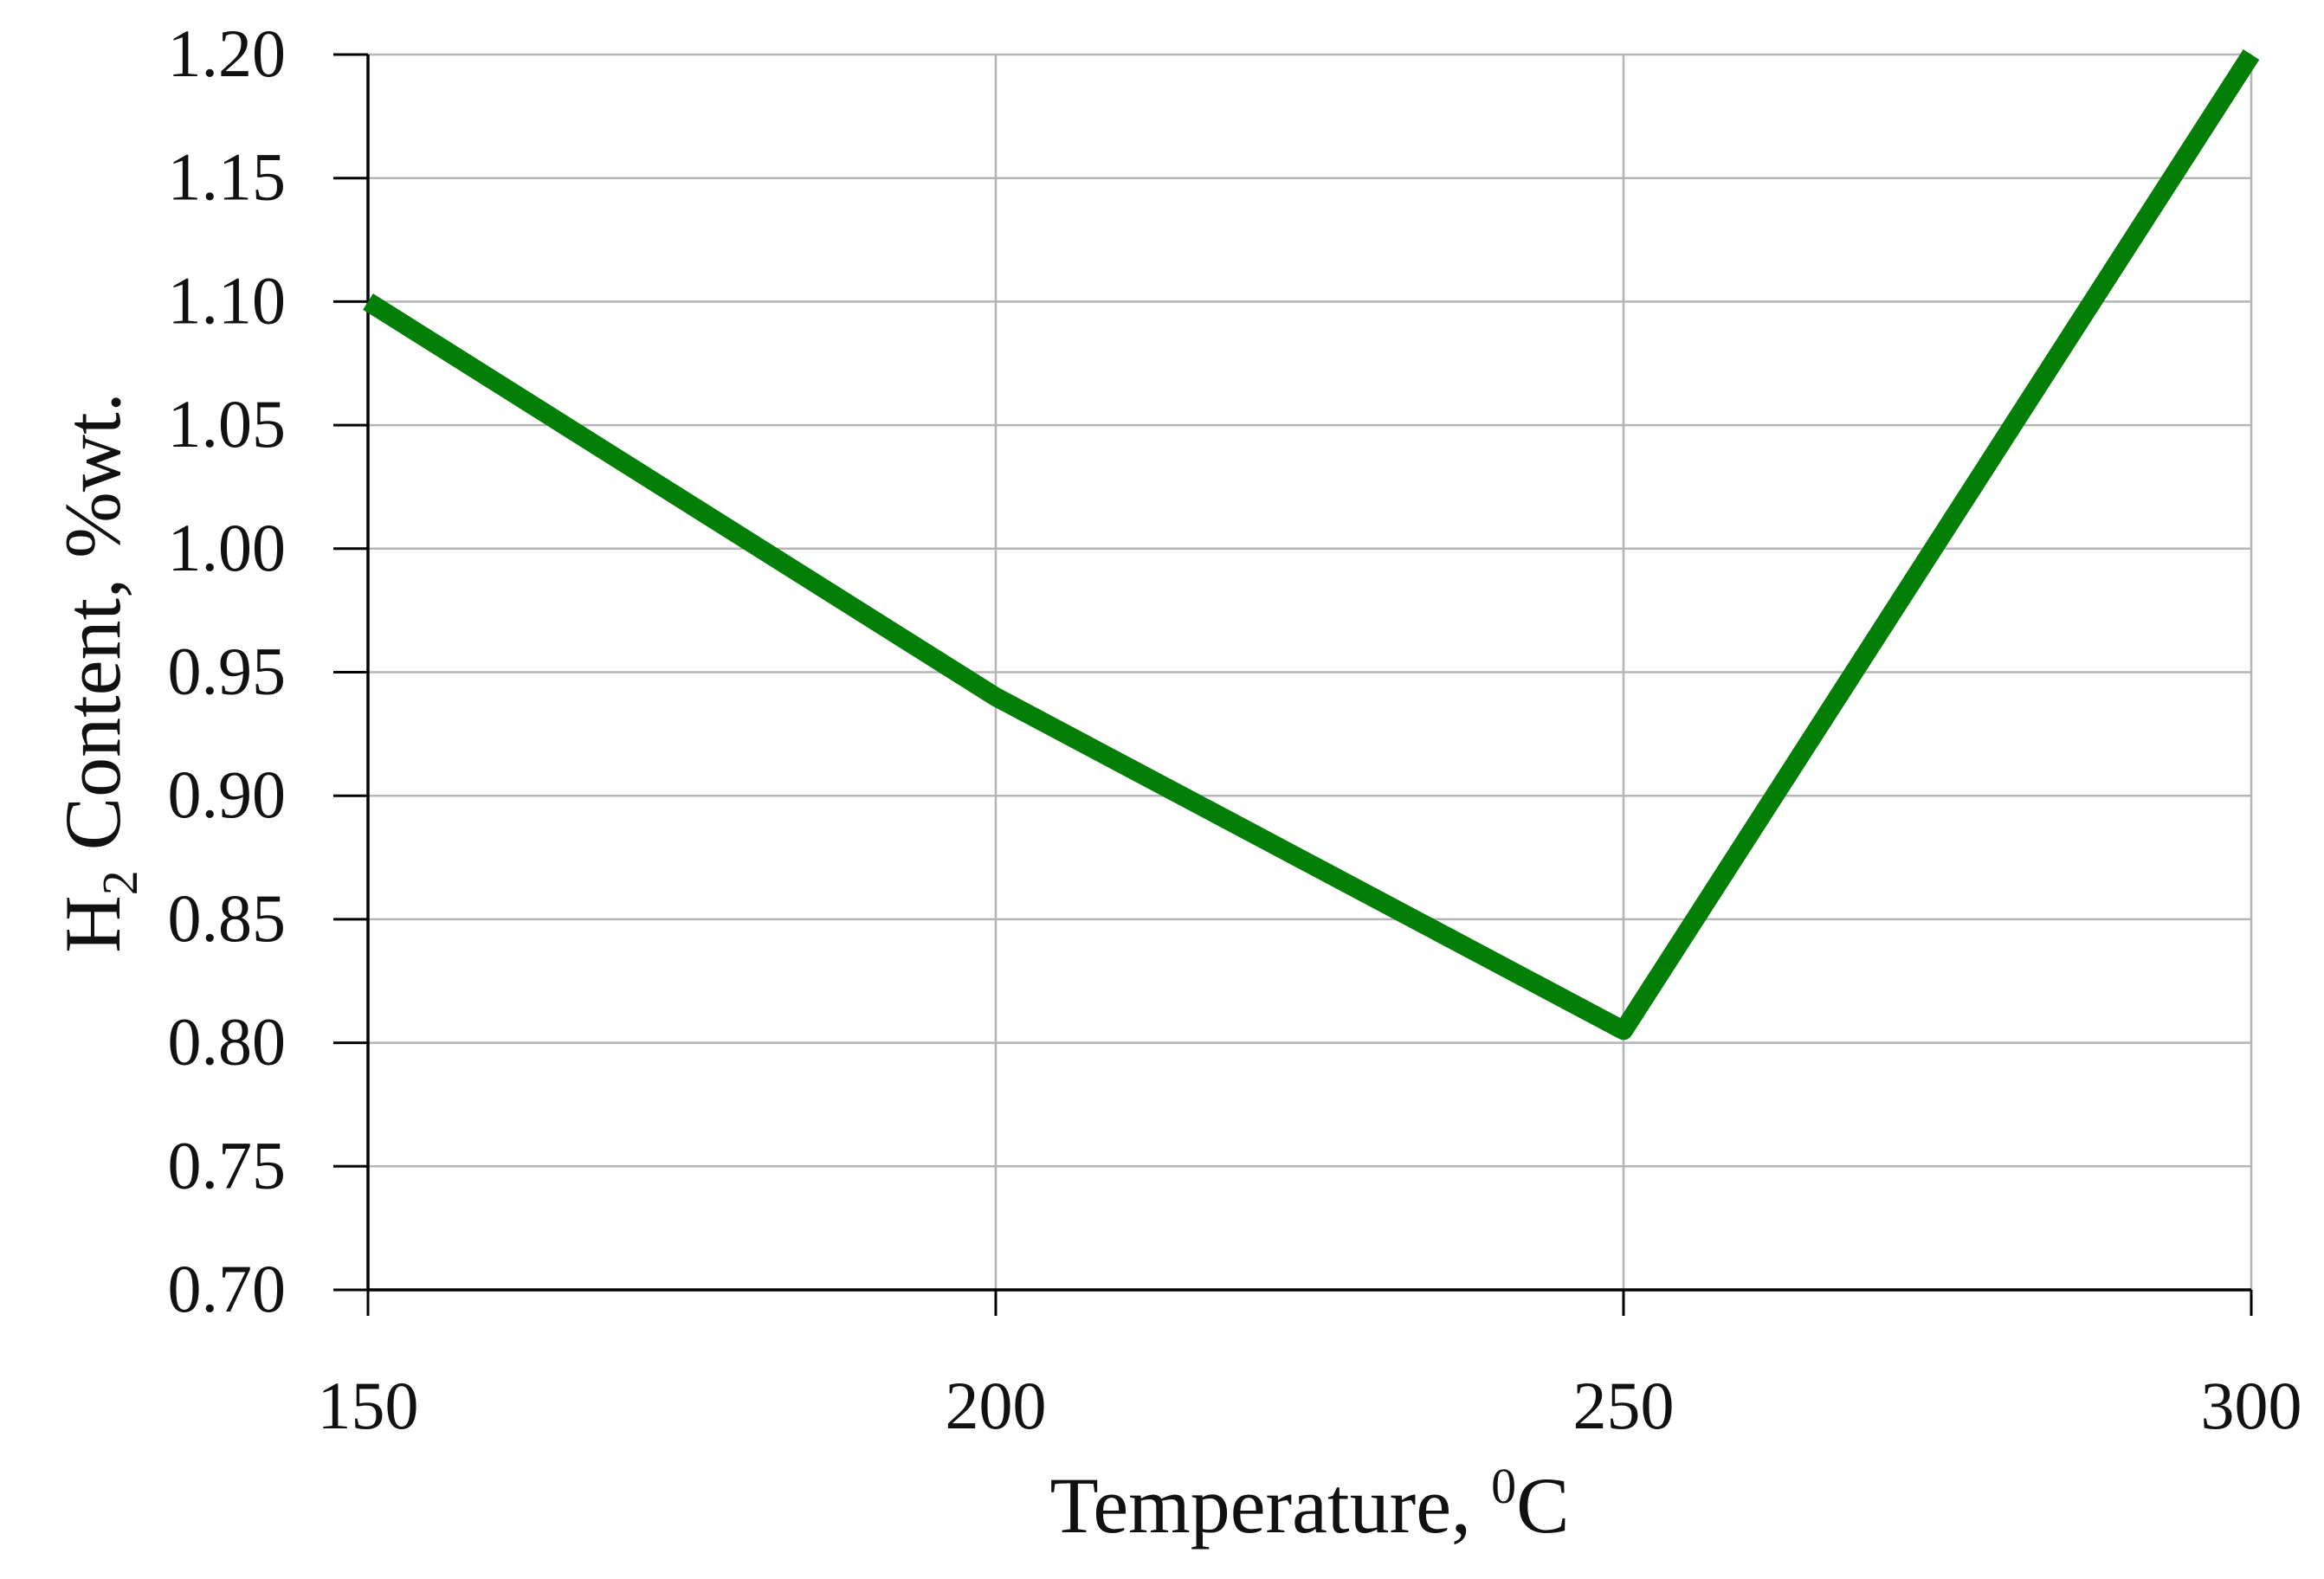  Describe the element at coordinates (92, 631) in the screenshot. I see `y-axis-title-rest: Content, %wt.` at that location.